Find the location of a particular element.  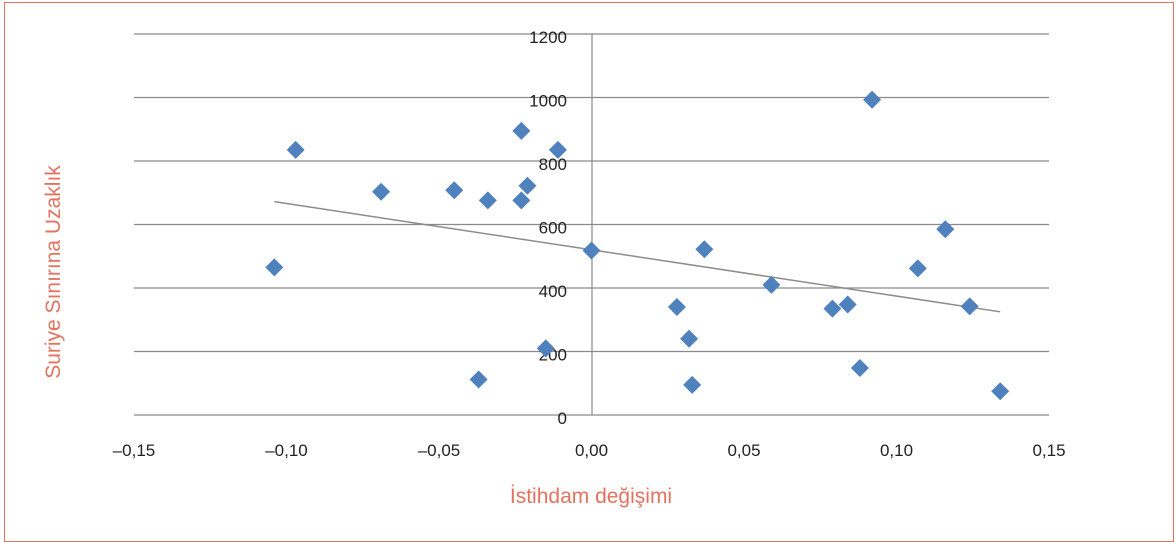

y-tick-label: 1200 is located at coordinates (548, 37).